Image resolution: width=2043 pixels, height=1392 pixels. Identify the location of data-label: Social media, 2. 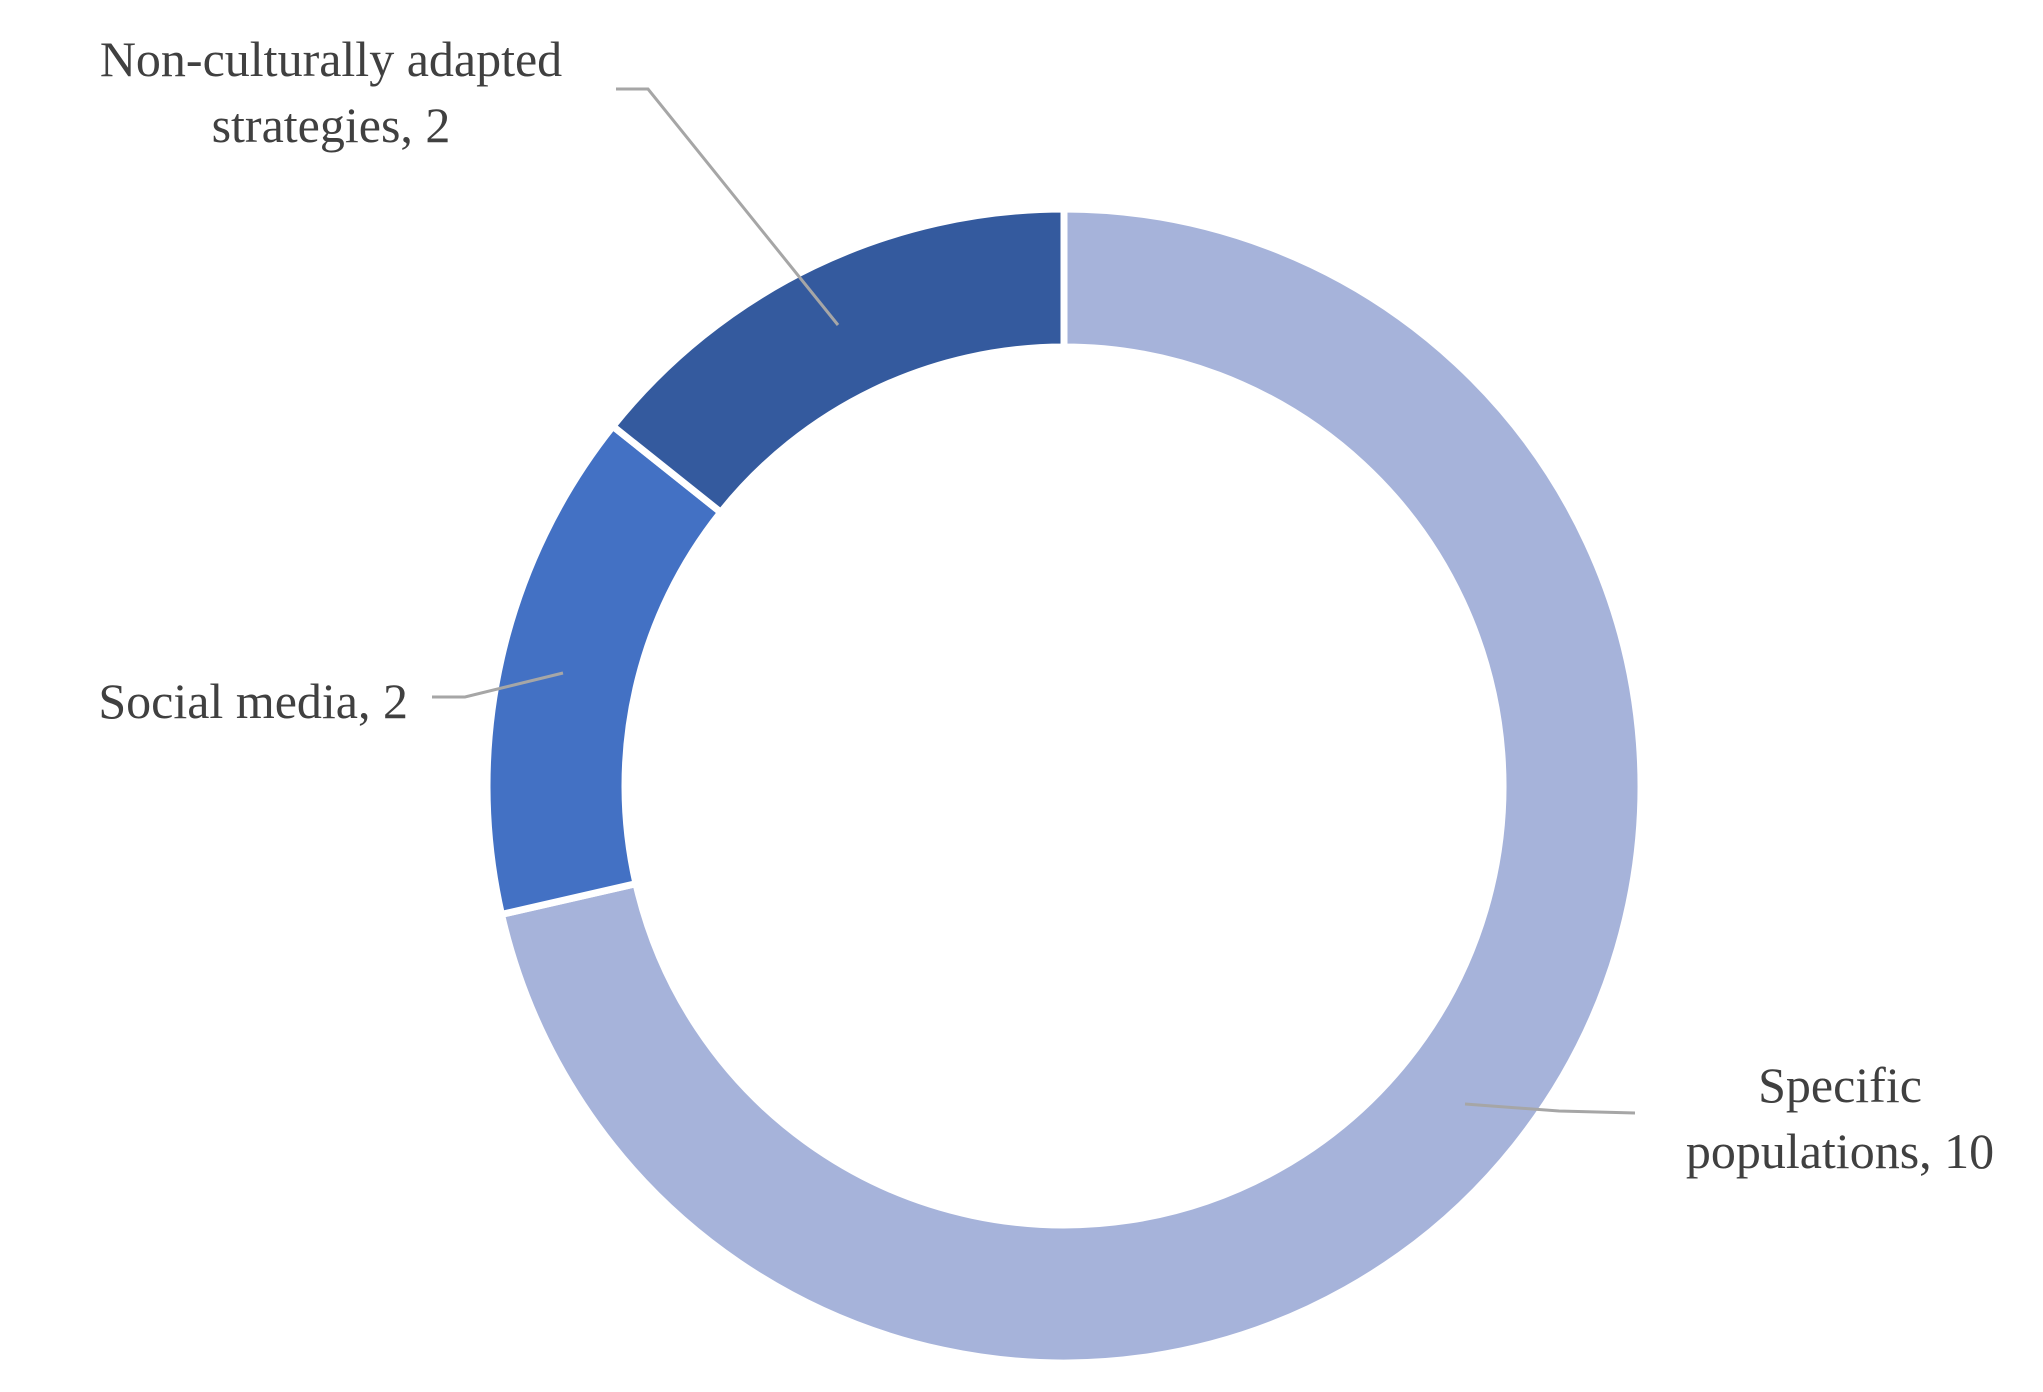
(253, 701).